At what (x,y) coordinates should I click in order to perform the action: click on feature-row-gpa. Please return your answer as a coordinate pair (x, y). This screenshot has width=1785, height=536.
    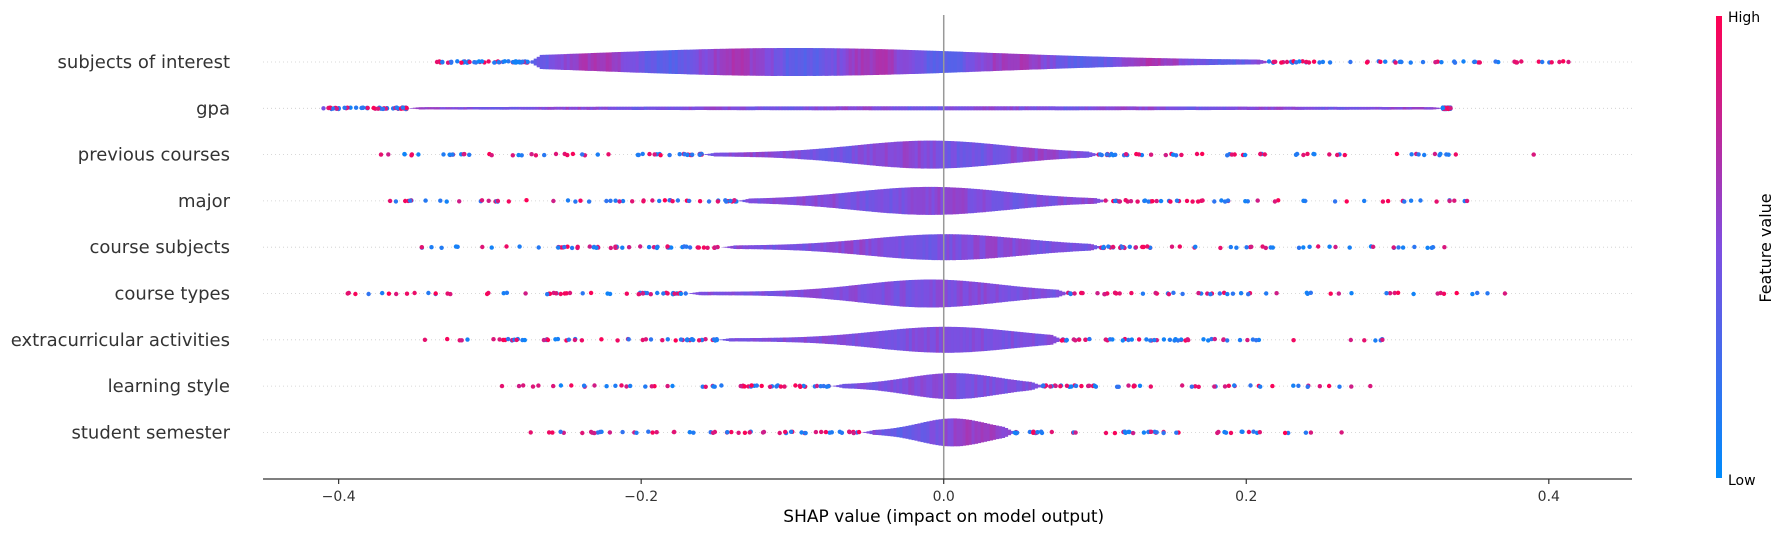
    Looking at the image, I should click on (947, 108).